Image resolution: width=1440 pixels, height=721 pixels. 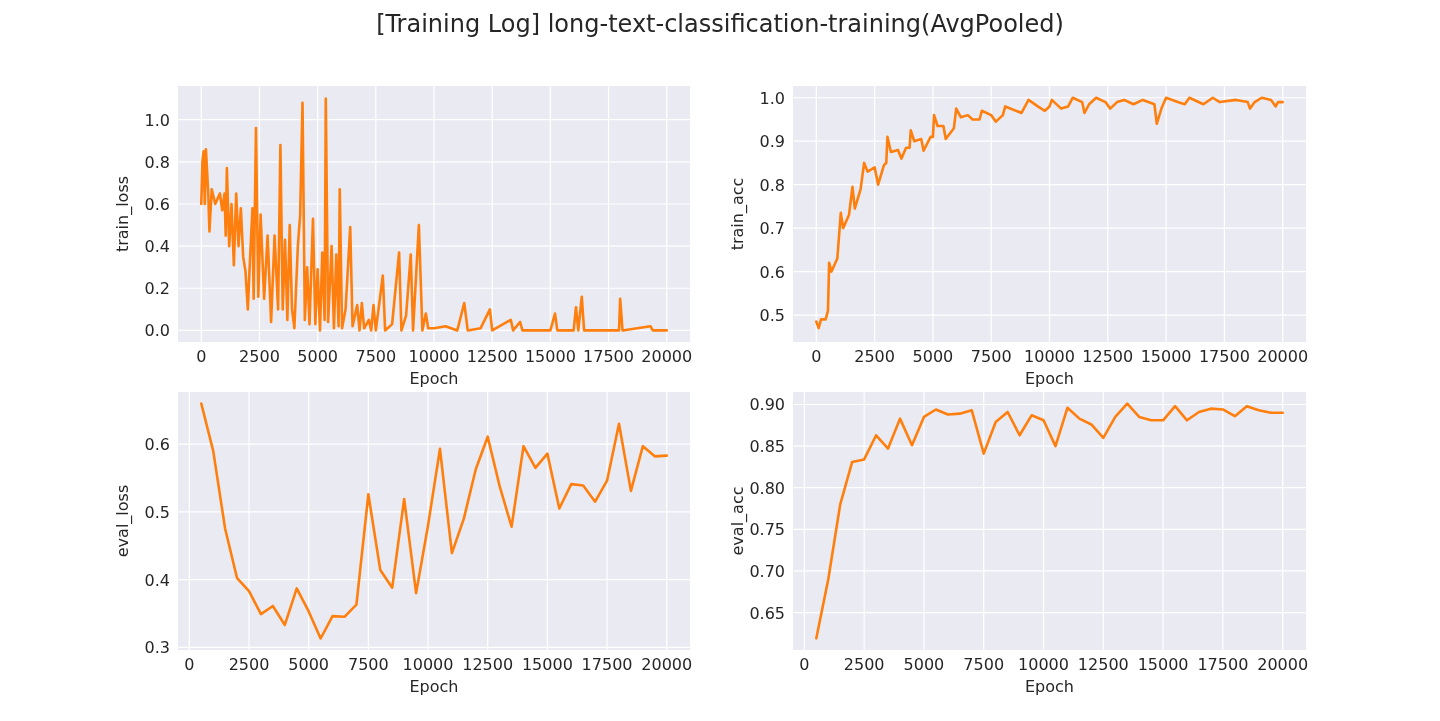 I want to click on y-tick-label: 0.65, so click(x=767, y=613).